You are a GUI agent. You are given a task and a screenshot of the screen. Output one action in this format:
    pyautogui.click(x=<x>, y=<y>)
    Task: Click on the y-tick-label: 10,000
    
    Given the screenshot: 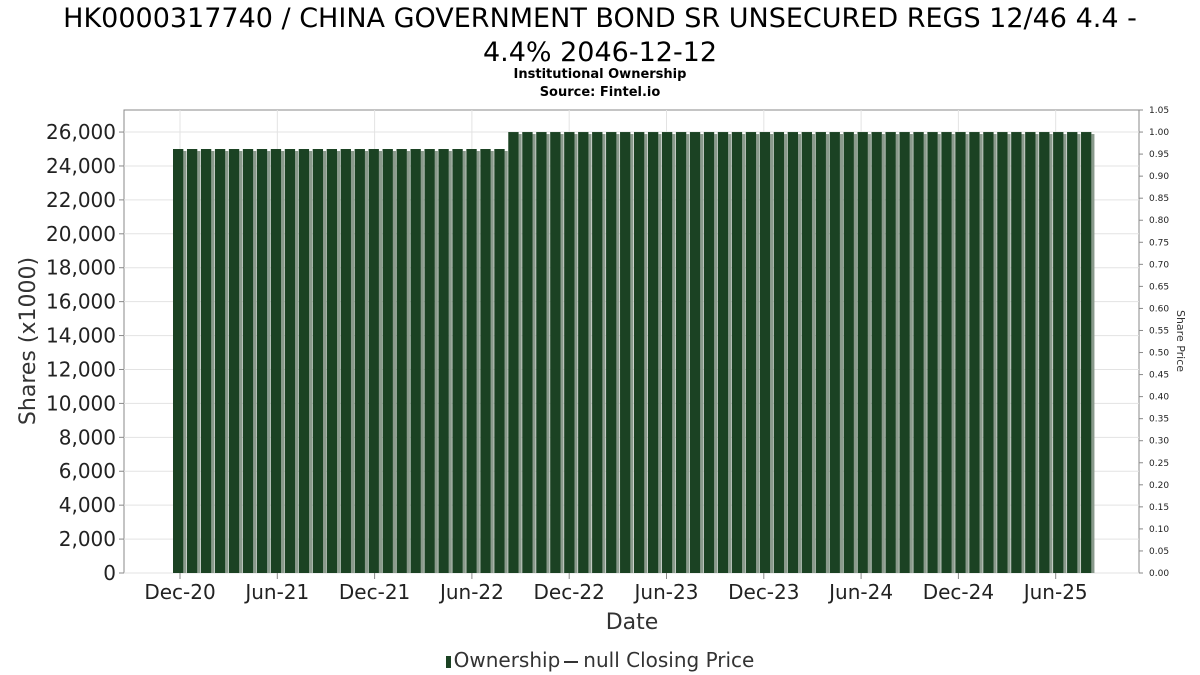 What is the action you would take?
    pyautogui.click(x=81, y=403)
    